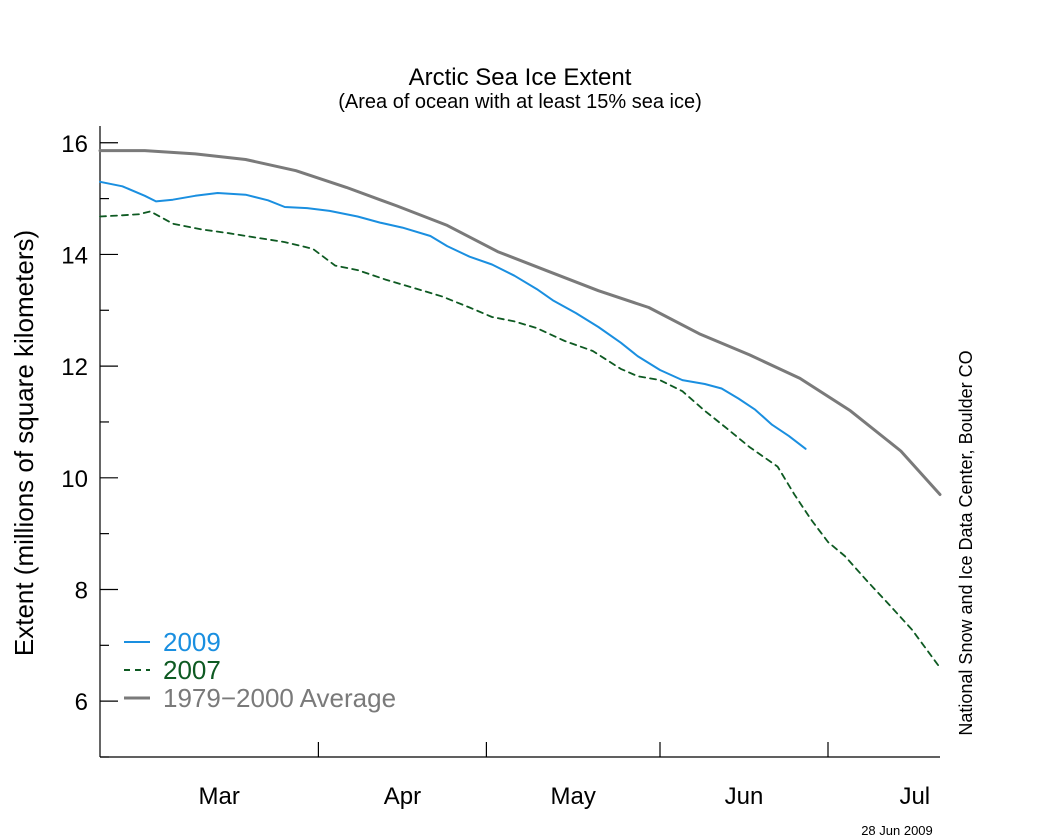 The image size is (1050, 840). What do you see at coordinates (81, 590) in the screenshot?
I see `y-tick-label: 8` at bounding box center [81, 590].